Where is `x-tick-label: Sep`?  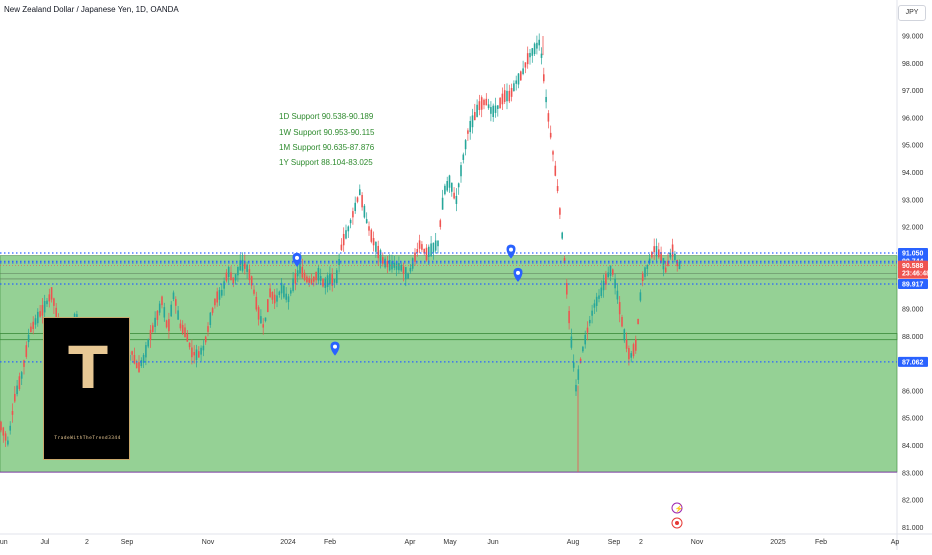
x-tick-label: Sep is located at coordinates (127, 542).